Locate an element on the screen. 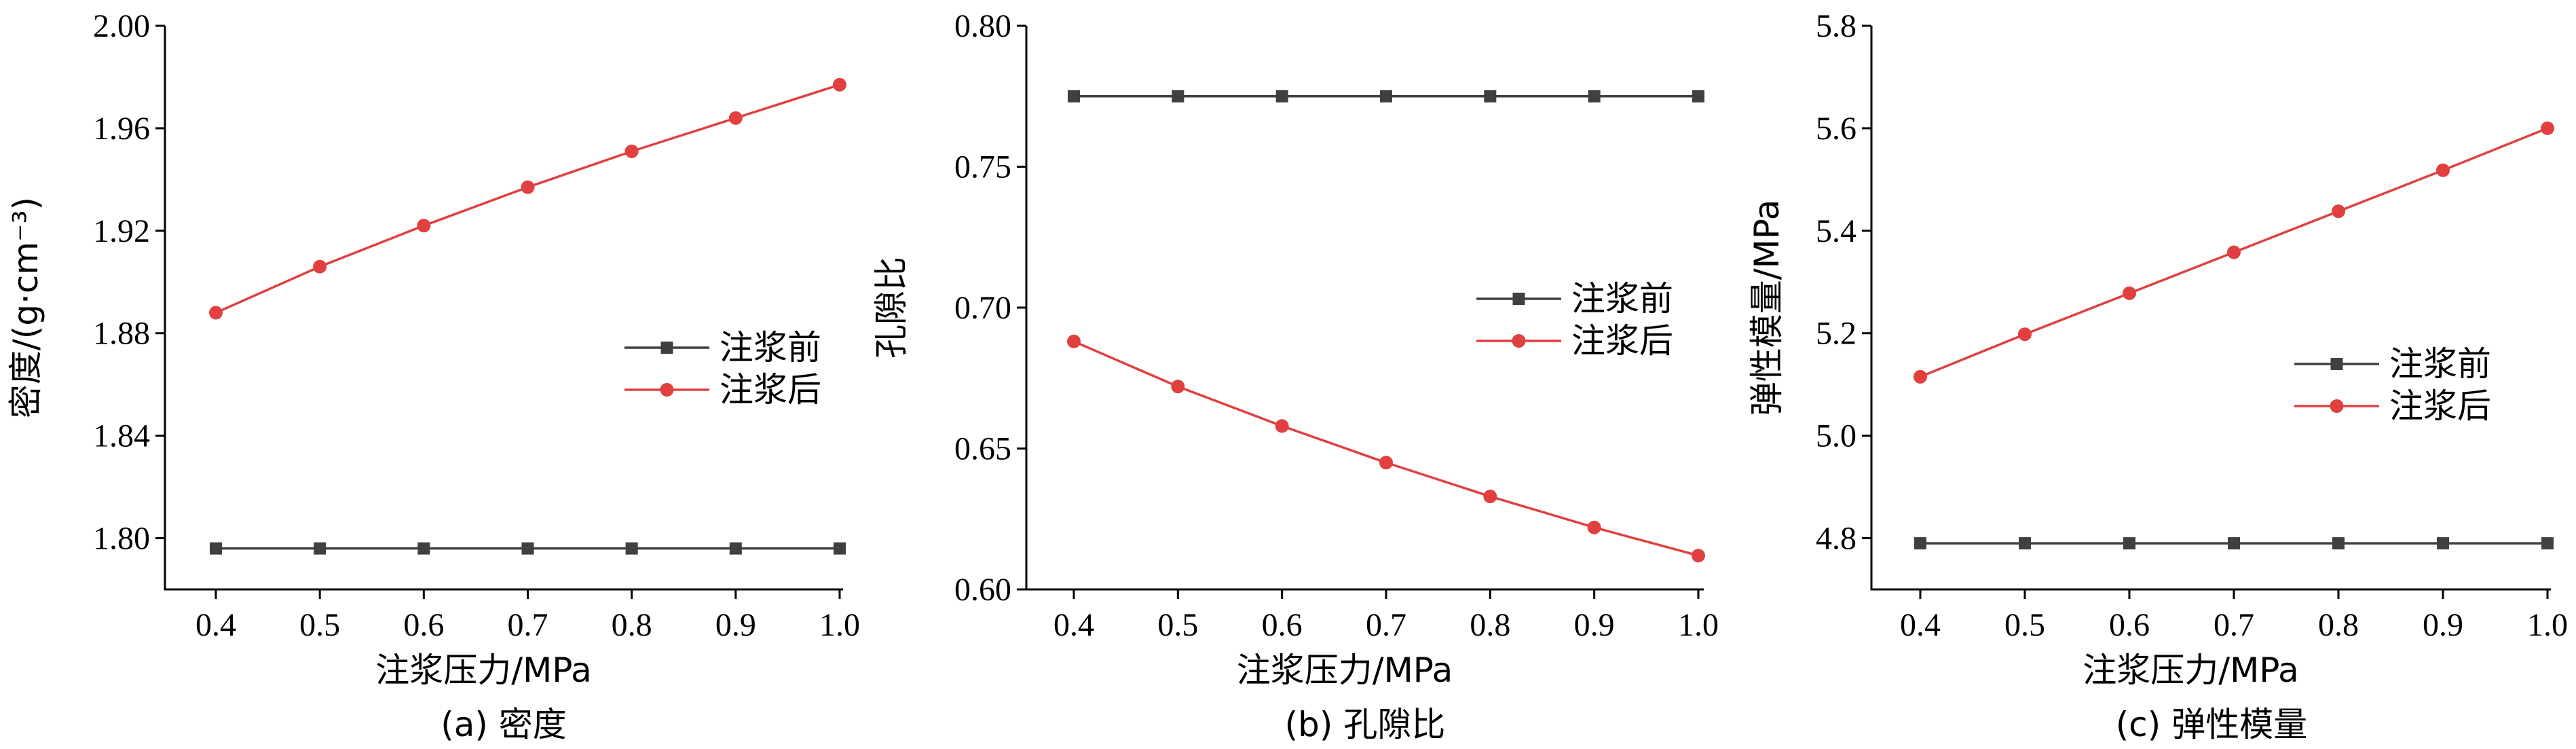  y-tick-label: 1.92 is located at coordinates (122, 231).